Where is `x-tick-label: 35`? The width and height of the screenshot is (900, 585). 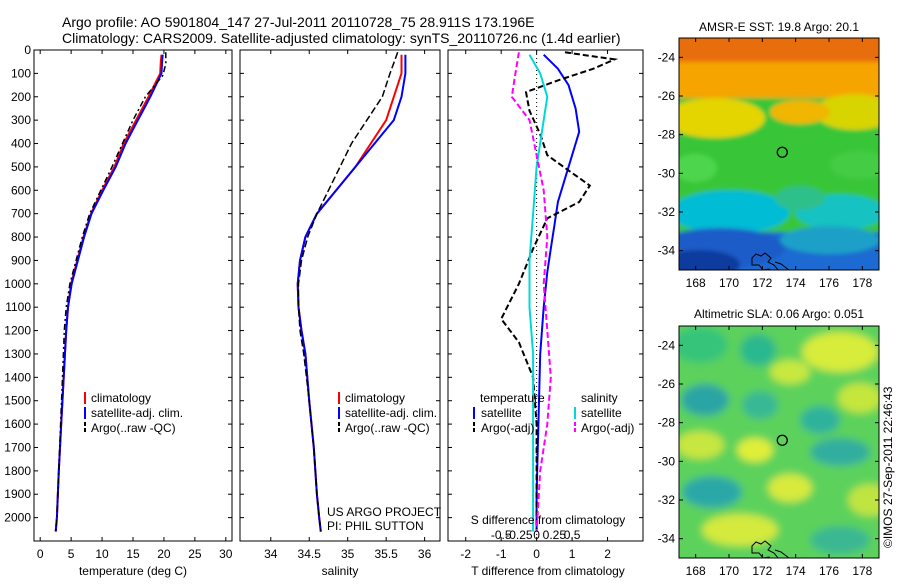 x-tick-label: 35 is located at coordinates (348, 554).